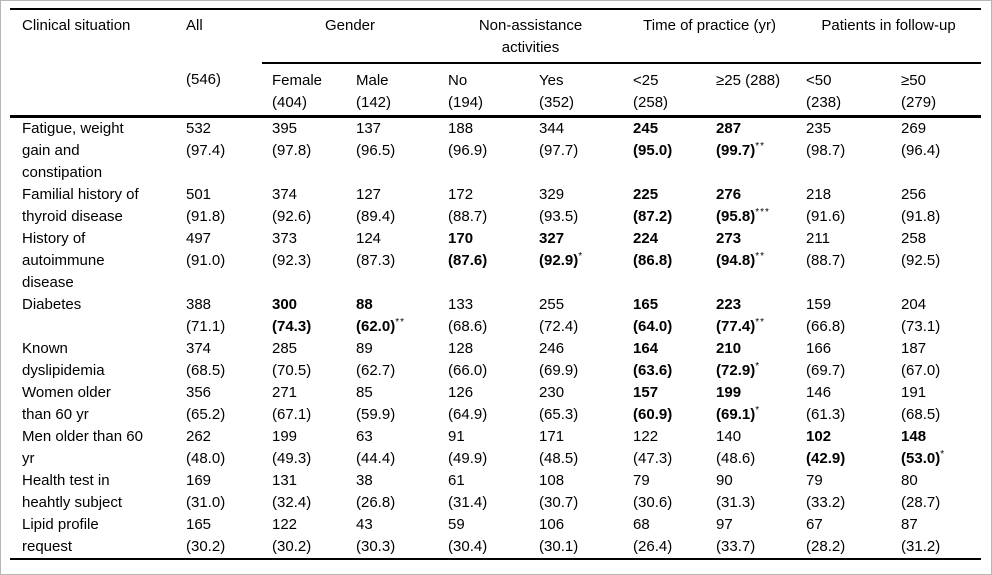 Image resolution: width=992 pixels, height=575 pixels. Describe the element at coordinates (664, 536) in the screenshot. I see `table-cell: 68 (26.4)` at that location.